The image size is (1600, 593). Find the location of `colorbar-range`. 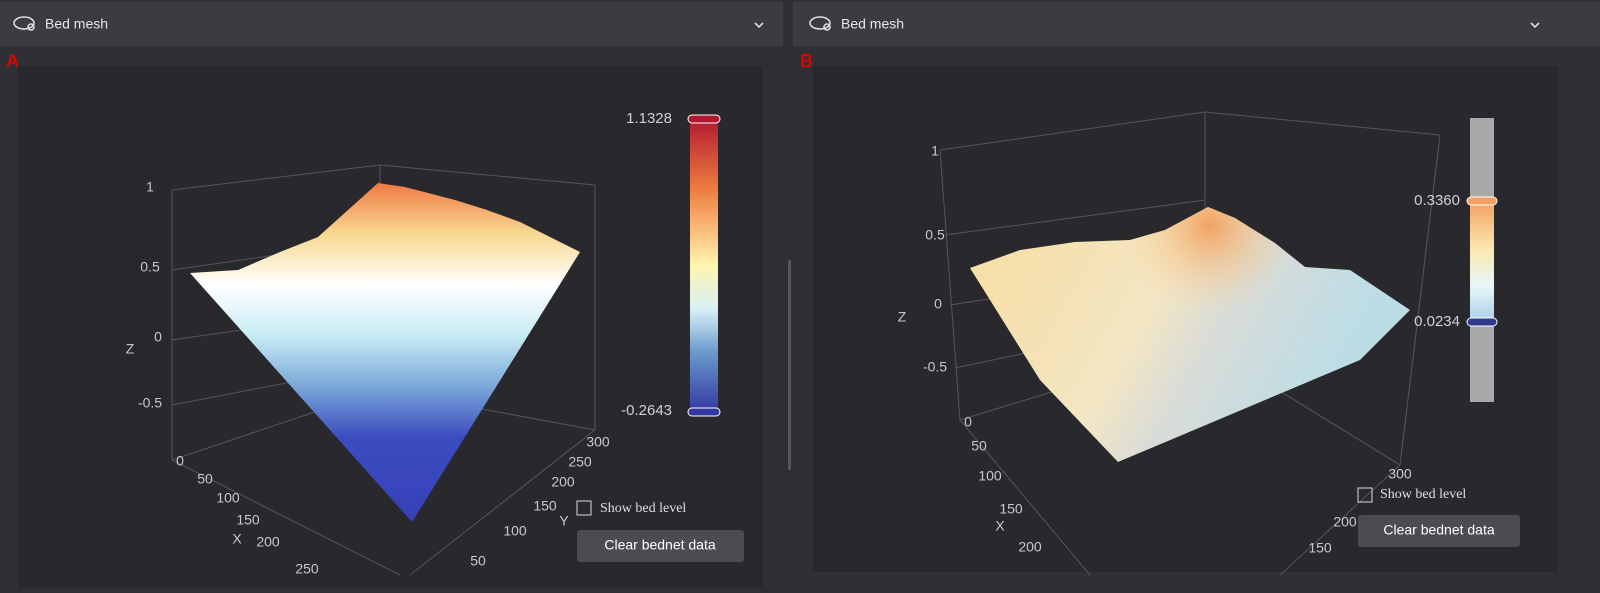

colorbar-range is located at coordinates (1482, 261).